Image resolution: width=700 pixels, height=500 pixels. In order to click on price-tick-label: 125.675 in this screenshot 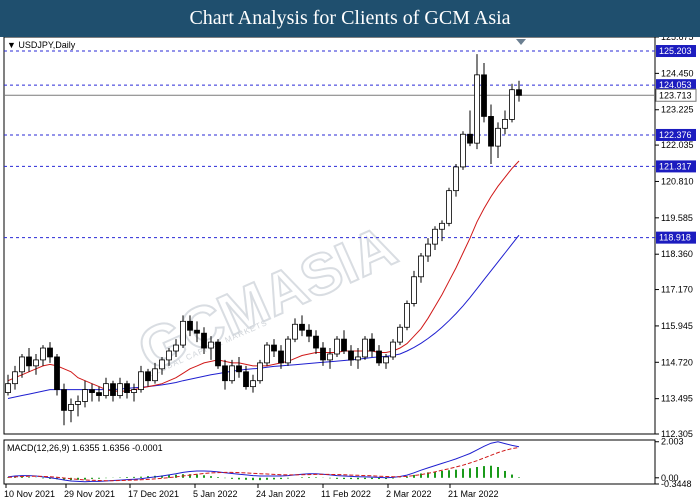, I will do `click(677, 39)`.